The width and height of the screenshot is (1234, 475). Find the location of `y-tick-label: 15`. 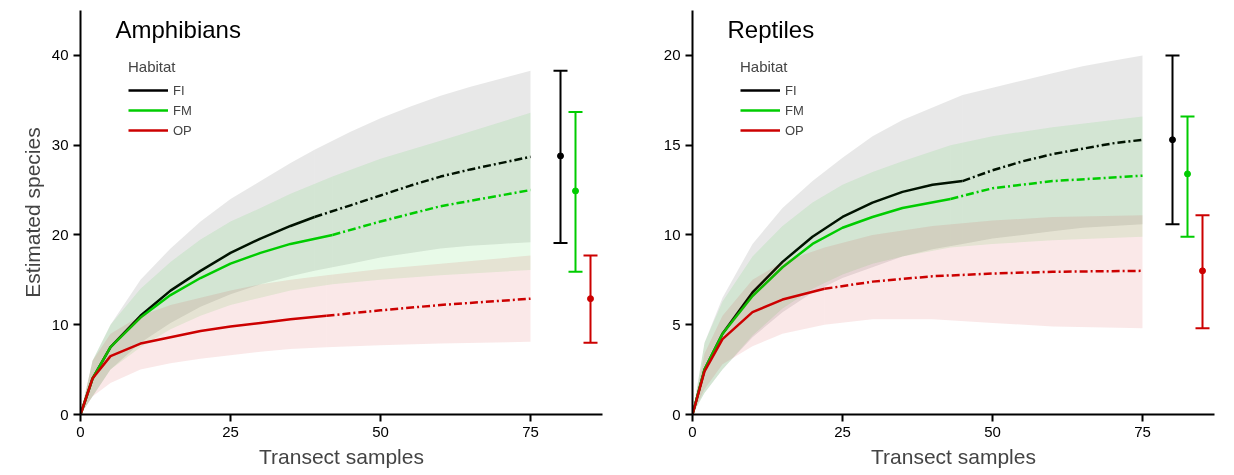

y-tick-label: 15 is located at coordinates (672, 145).